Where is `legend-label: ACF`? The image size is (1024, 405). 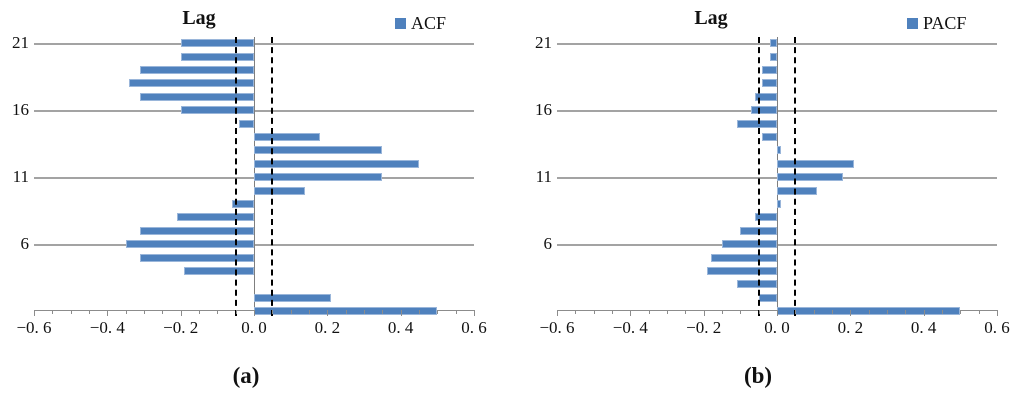
legend-label: ACF is located at coordinates (429, 23).